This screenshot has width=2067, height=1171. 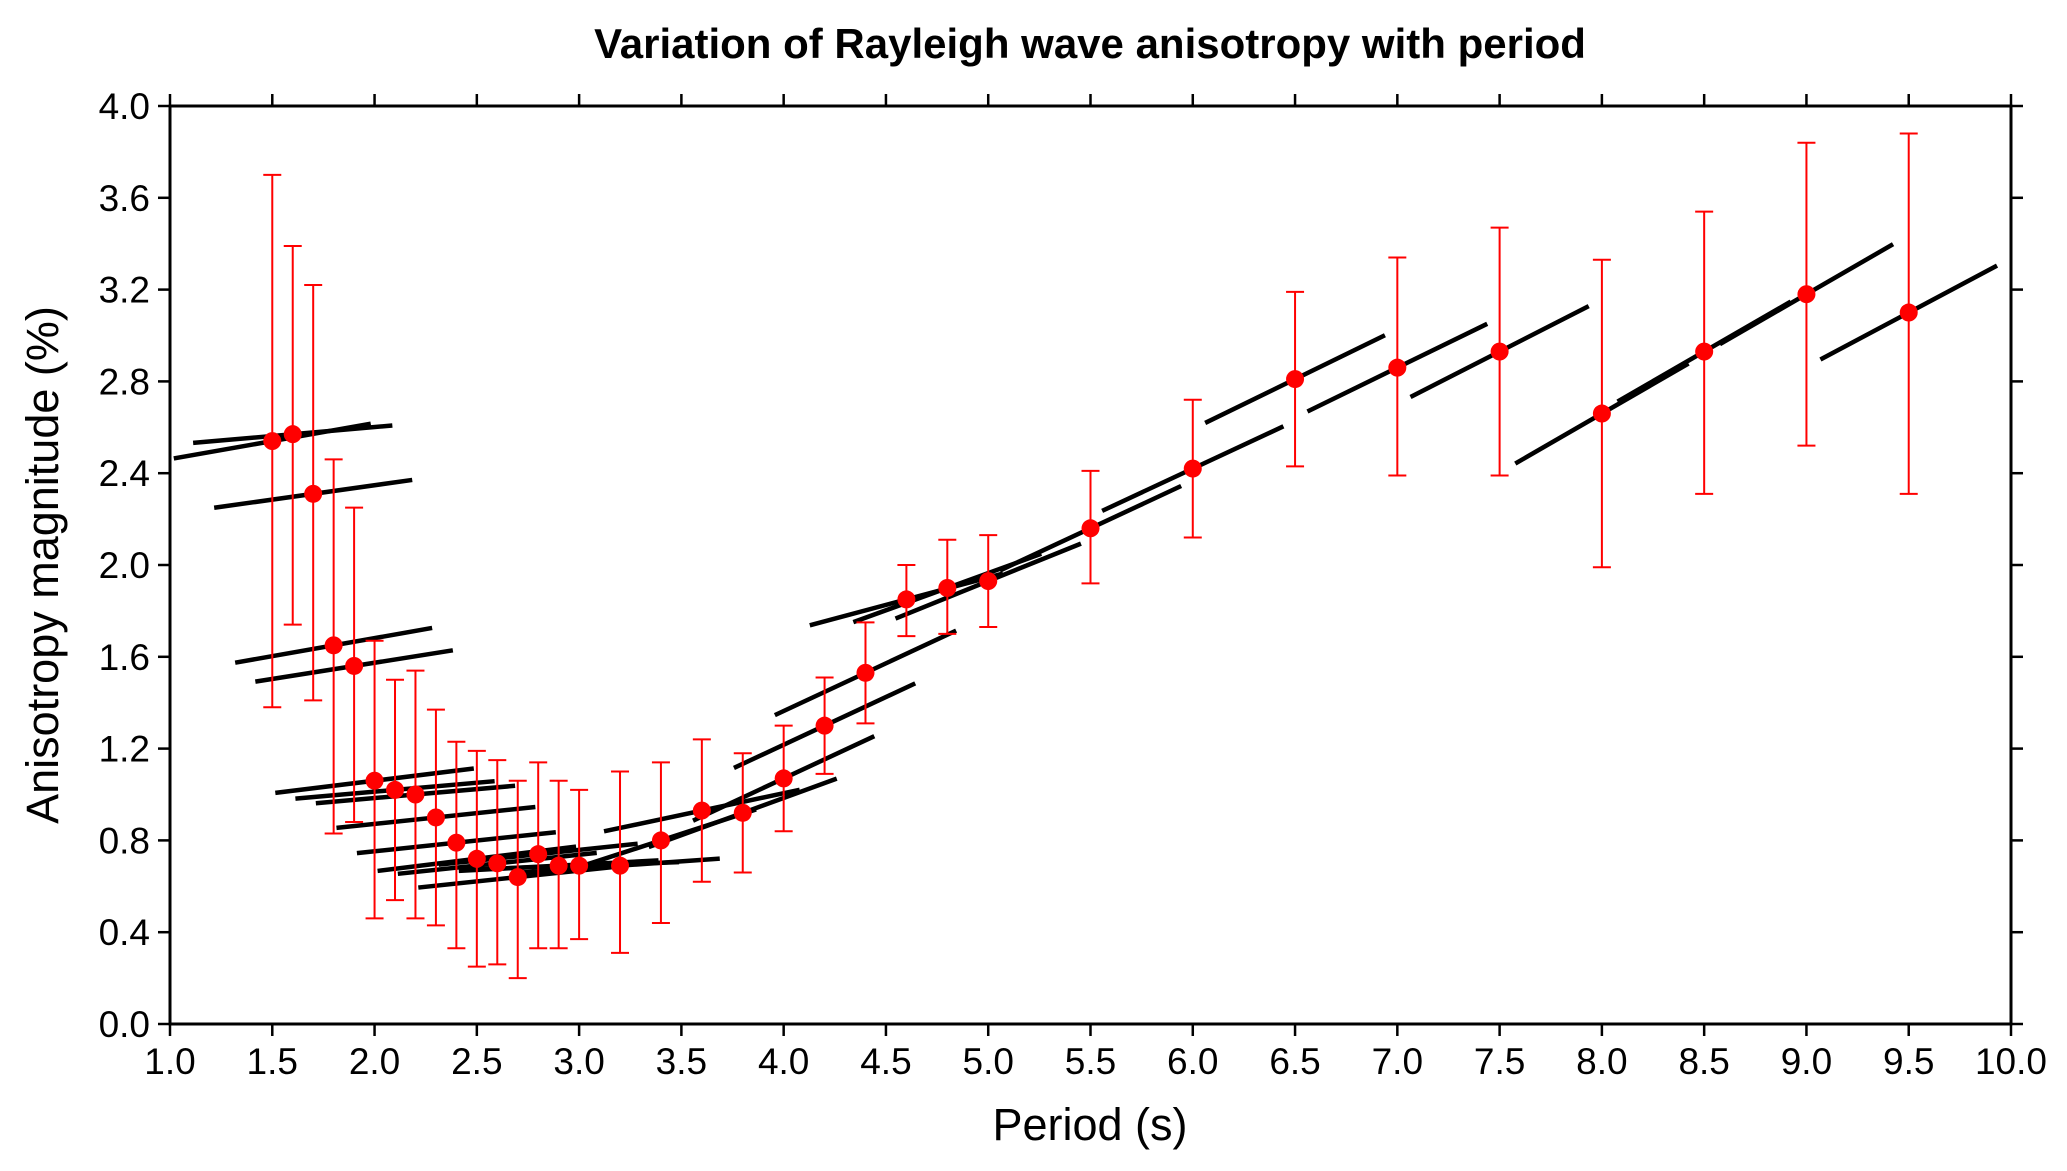 What do you see at coordinates (783, 1061) in the screenshot?
I see `x-tick-label: 4.0` at bounding box center [783, 1061].